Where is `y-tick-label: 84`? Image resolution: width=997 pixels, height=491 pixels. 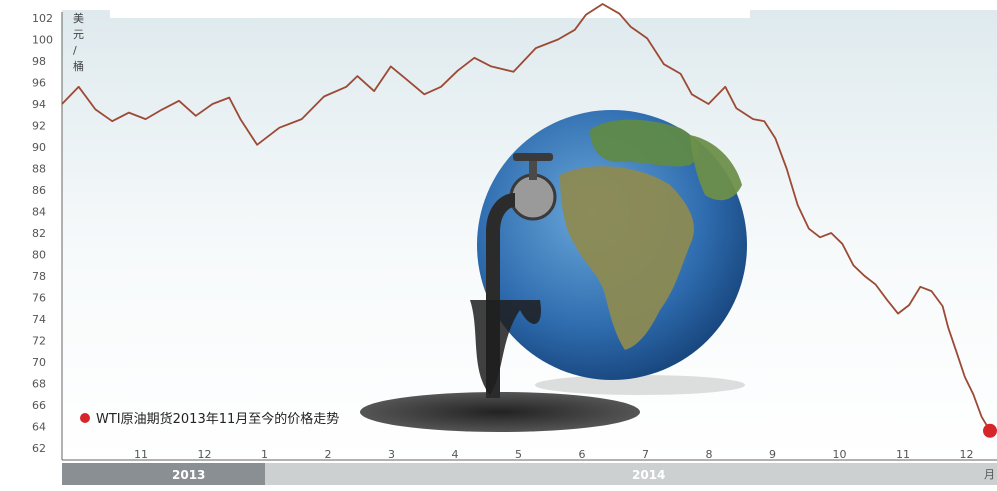 y-tick-label: 84 is located at coordinates (39, 212).